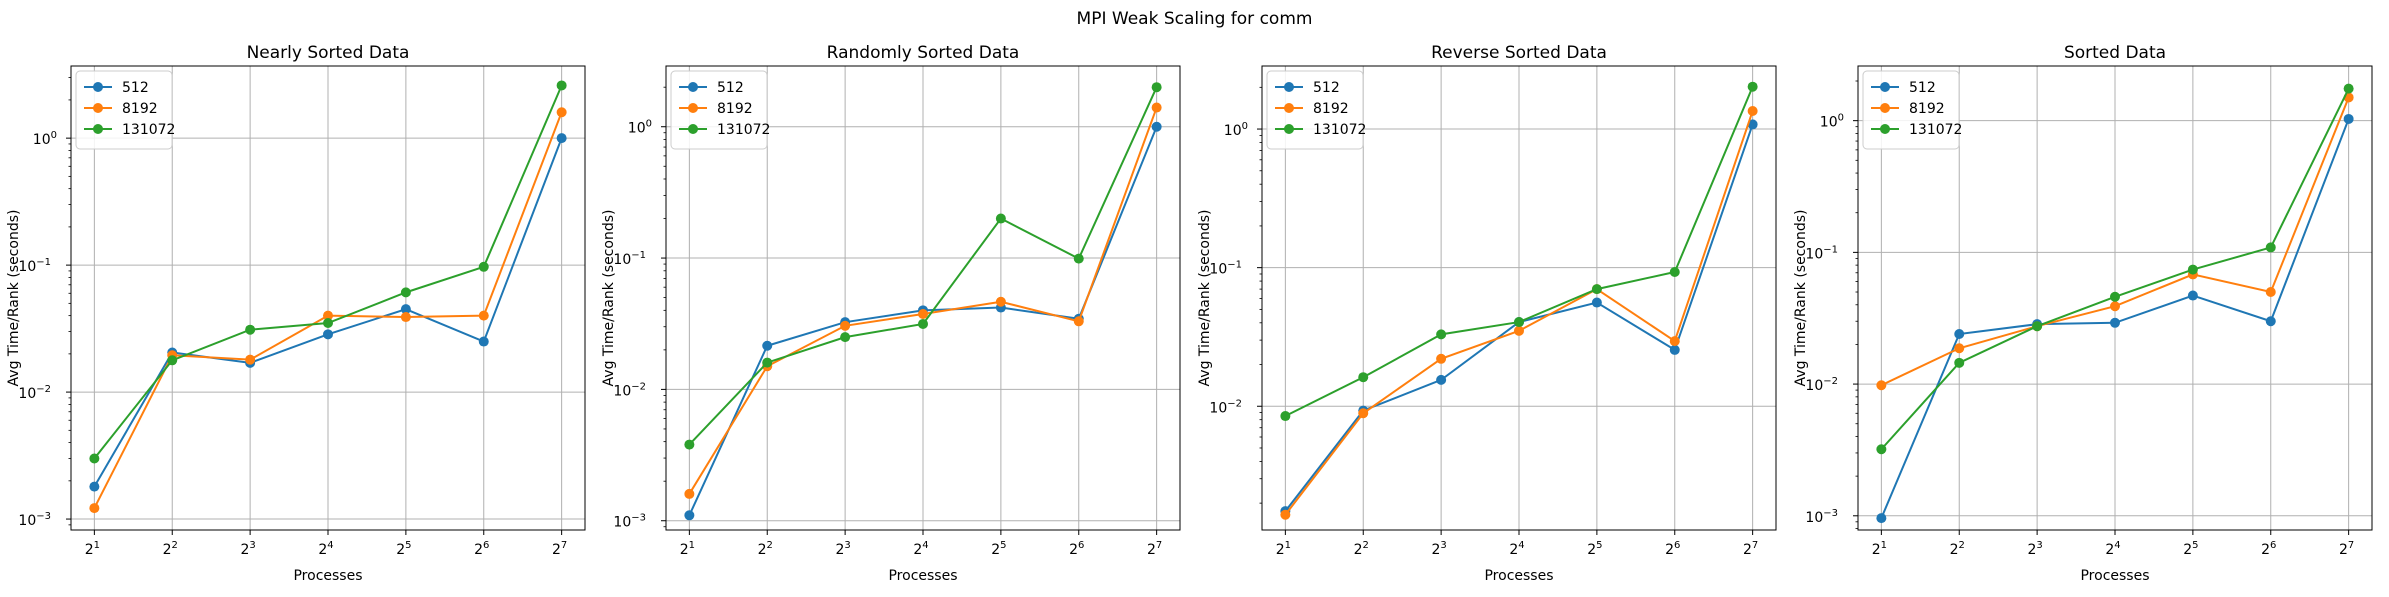 The image size is (2389, 597). What do you see at coordinates (328, 53) in the screenshot?
I see `chart-title: Nearly Sorted Data` at bounding box center [328, 53].